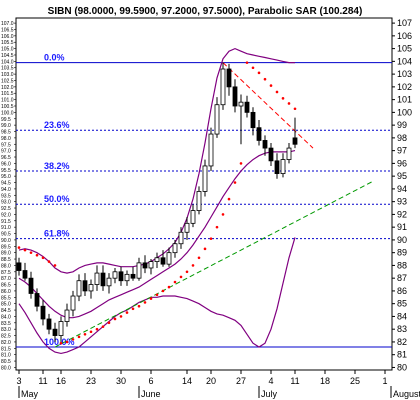 This screenshot has height=400, width=420. What do you see at coordinates (6, 222) in the screenshot?
I see `left-axis-label: 91.5` at bounding box center [6, 222].